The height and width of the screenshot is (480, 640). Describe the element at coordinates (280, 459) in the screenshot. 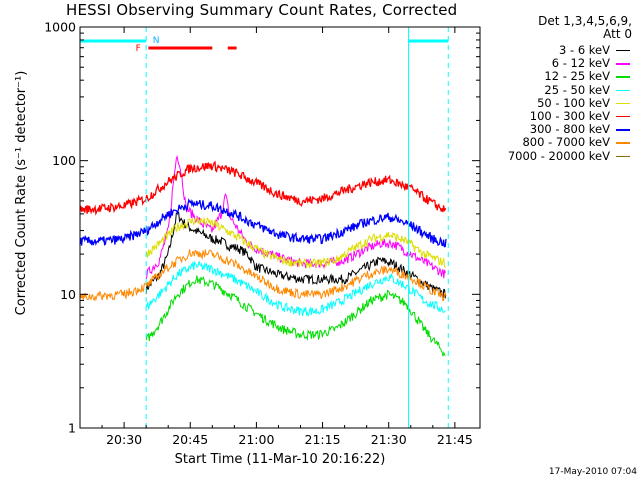

I see `x-axis-label: Start Time (11-Mar-10 20:16:22)` at that location.